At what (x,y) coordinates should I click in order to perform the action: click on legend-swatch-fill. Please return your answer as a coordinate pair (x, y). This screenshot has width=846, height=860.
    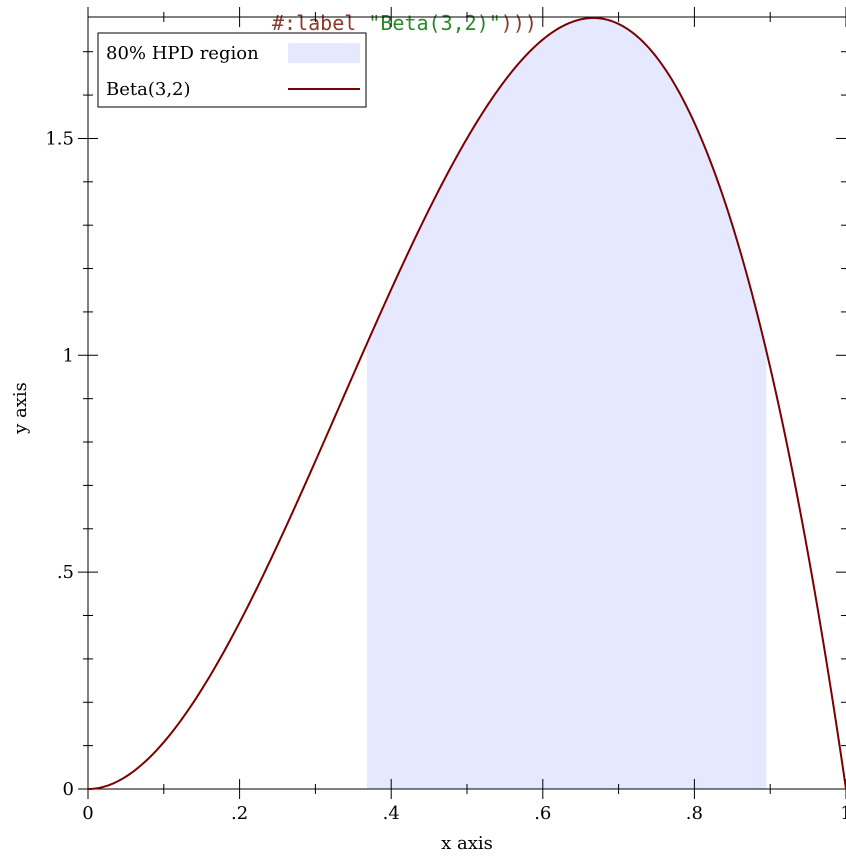
    Looking at the image, I should click on (324, 53).